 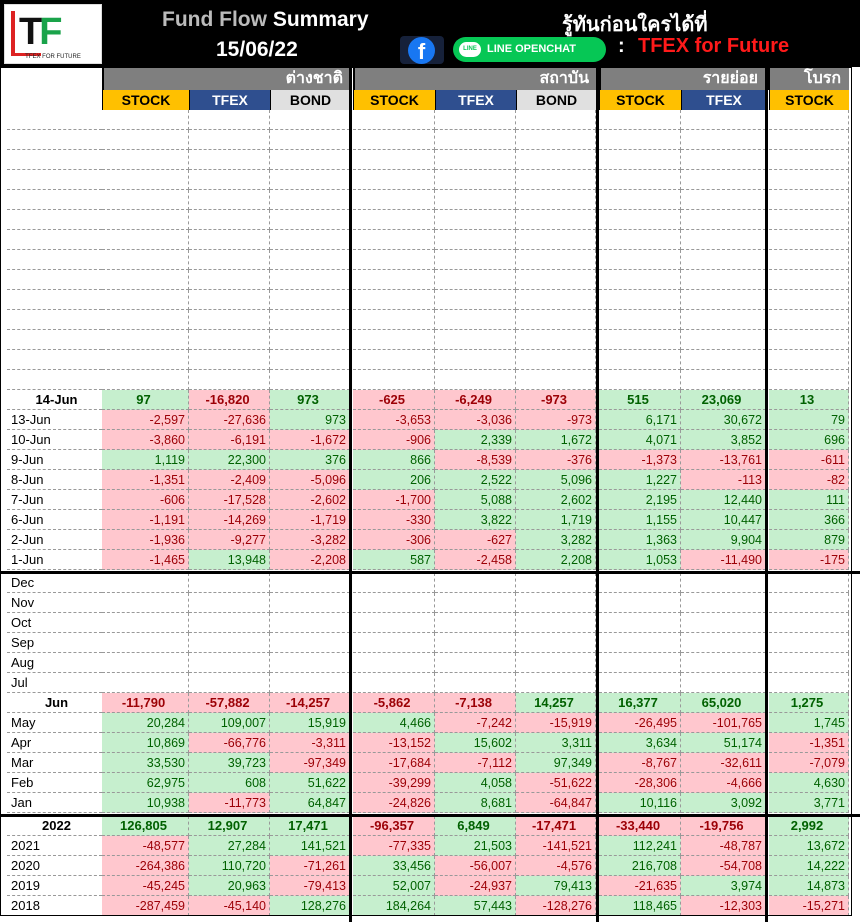 What do you see at coordinates (229, 420) in the screenshot?
I see `cell-tfex: -27,636` at bounding box center [229, 420].